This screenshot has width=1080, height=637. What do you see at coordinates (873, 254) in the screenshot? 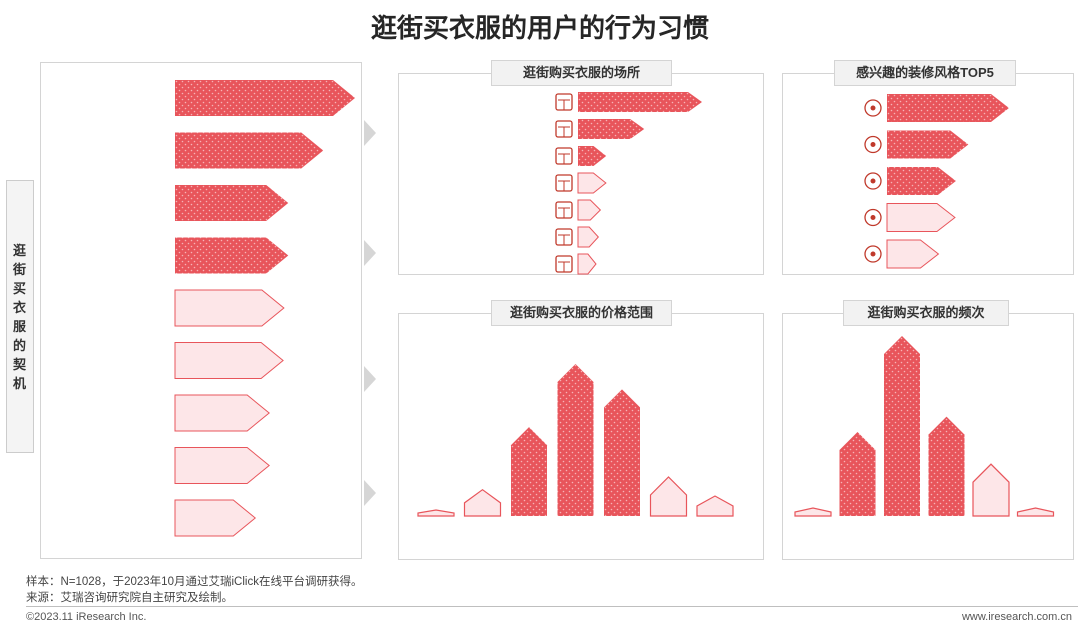
I see `jukebox-icon` at bounding box center [873, 254].